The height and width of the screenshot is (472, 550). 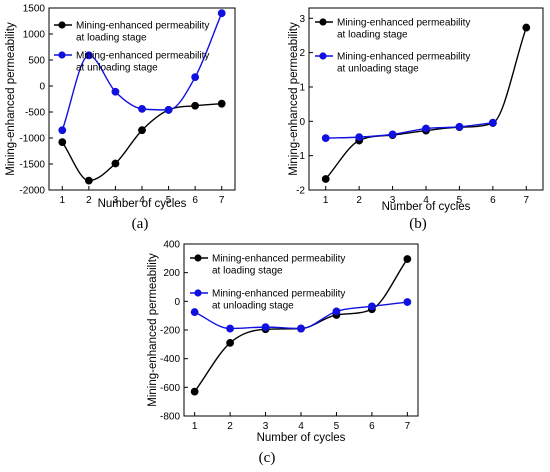 What do you see at coordinates (36, 61) in the screenshot?
I see `y-tick-label: 500` at bounding box center [36, 61].